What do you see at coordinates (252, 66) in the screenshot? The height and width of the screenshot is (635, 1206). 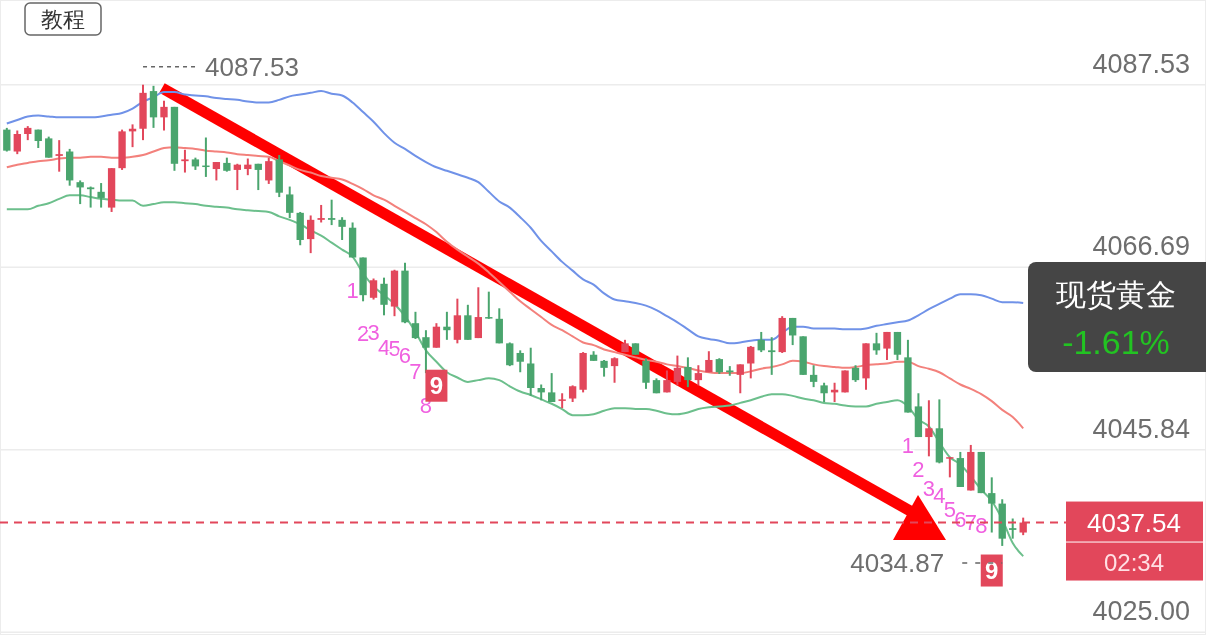 I see `annotation: 4087.53` at bounding box center [252, 66].